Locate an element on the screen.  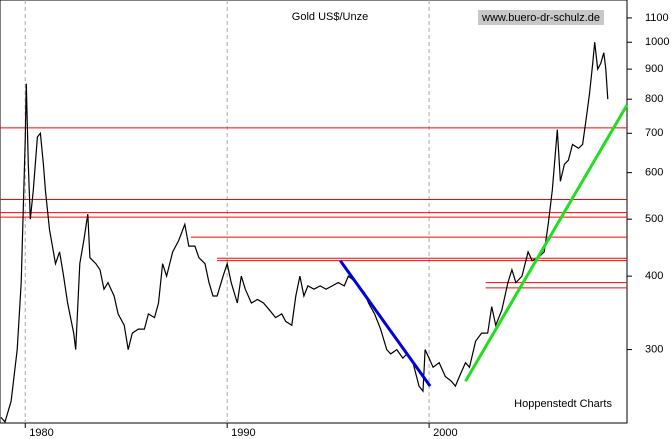
trend-line is located at coordinates (385, 323).